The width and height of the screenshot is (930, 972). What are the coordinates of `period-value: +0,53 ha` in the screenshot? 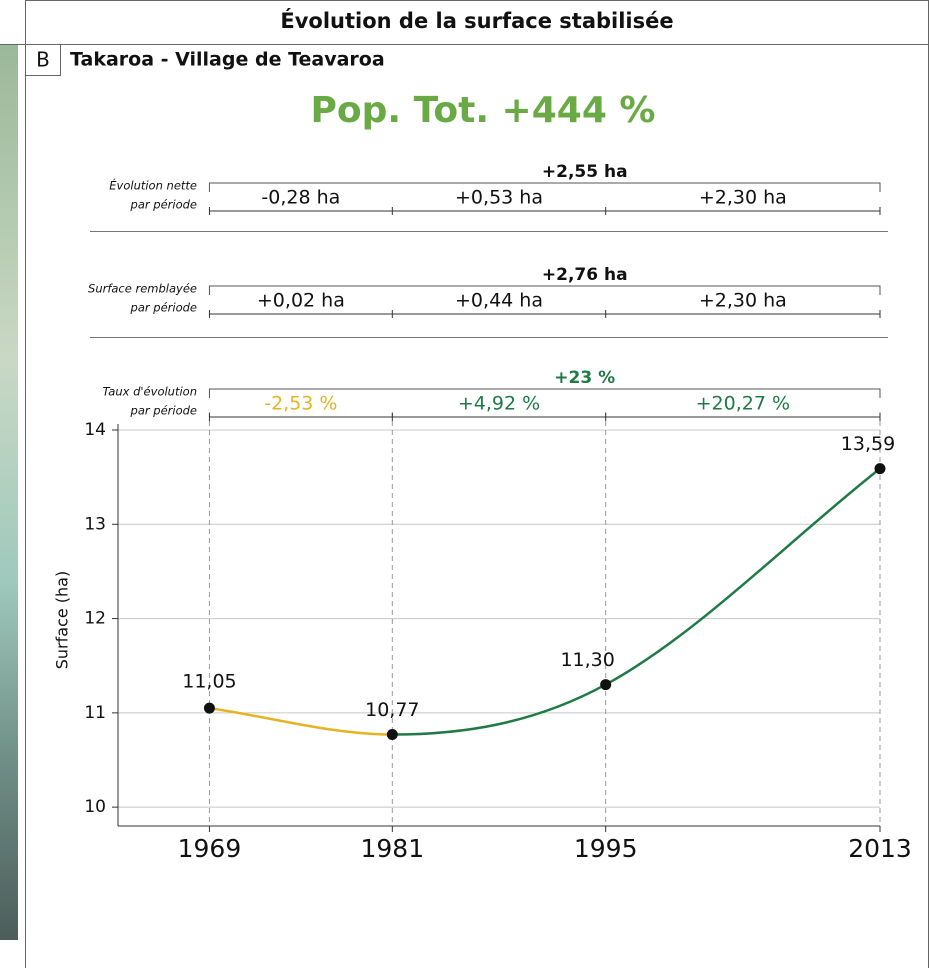 It's located at (499, 198).